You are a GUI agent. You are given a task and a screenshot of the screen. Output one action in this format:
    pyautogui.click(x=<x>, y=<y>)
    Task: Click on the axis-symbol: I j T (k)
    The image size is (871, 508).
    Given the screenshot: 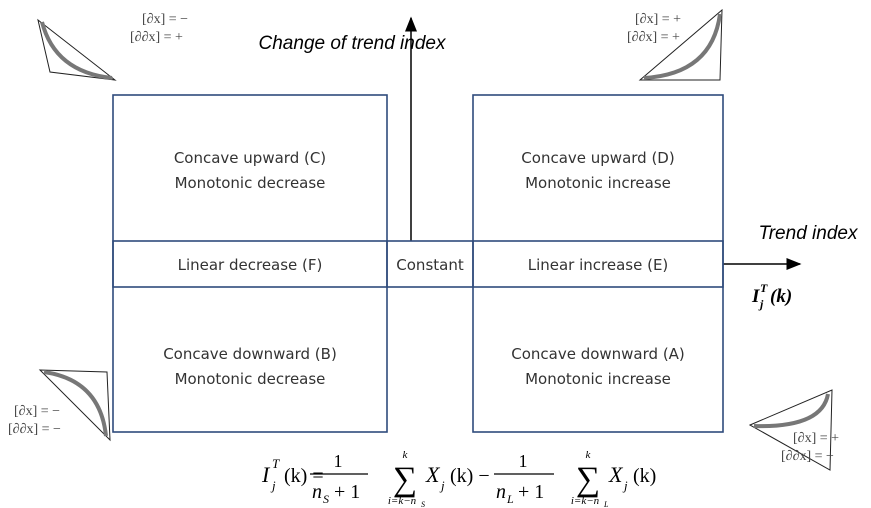 What is the action you would take?
    pyautogui.click(x=771, y=296)
    